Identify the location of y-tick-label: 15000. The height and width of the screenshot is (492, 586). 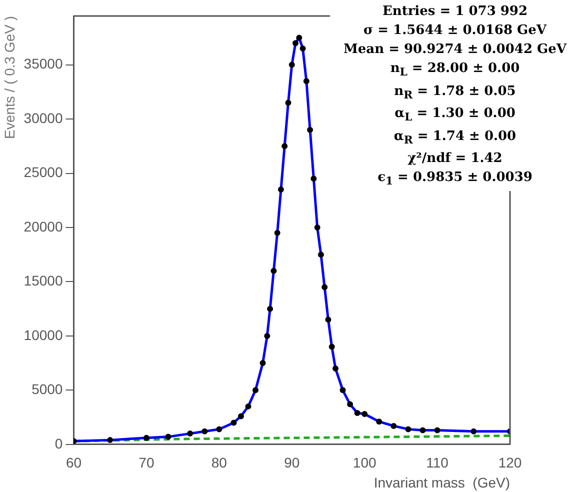
(43, 280).